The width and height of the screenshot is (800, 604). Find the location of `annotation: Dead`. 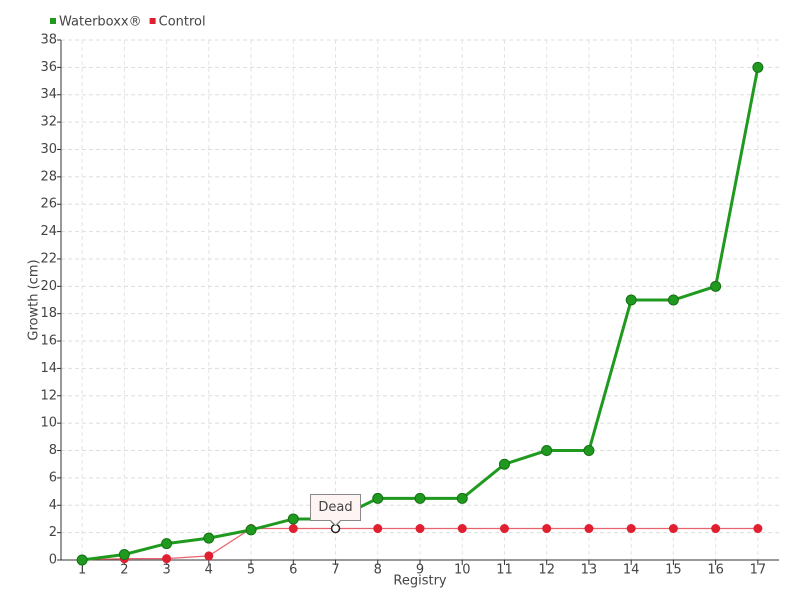

annotation: Dead is located at coordinates (335, 507).